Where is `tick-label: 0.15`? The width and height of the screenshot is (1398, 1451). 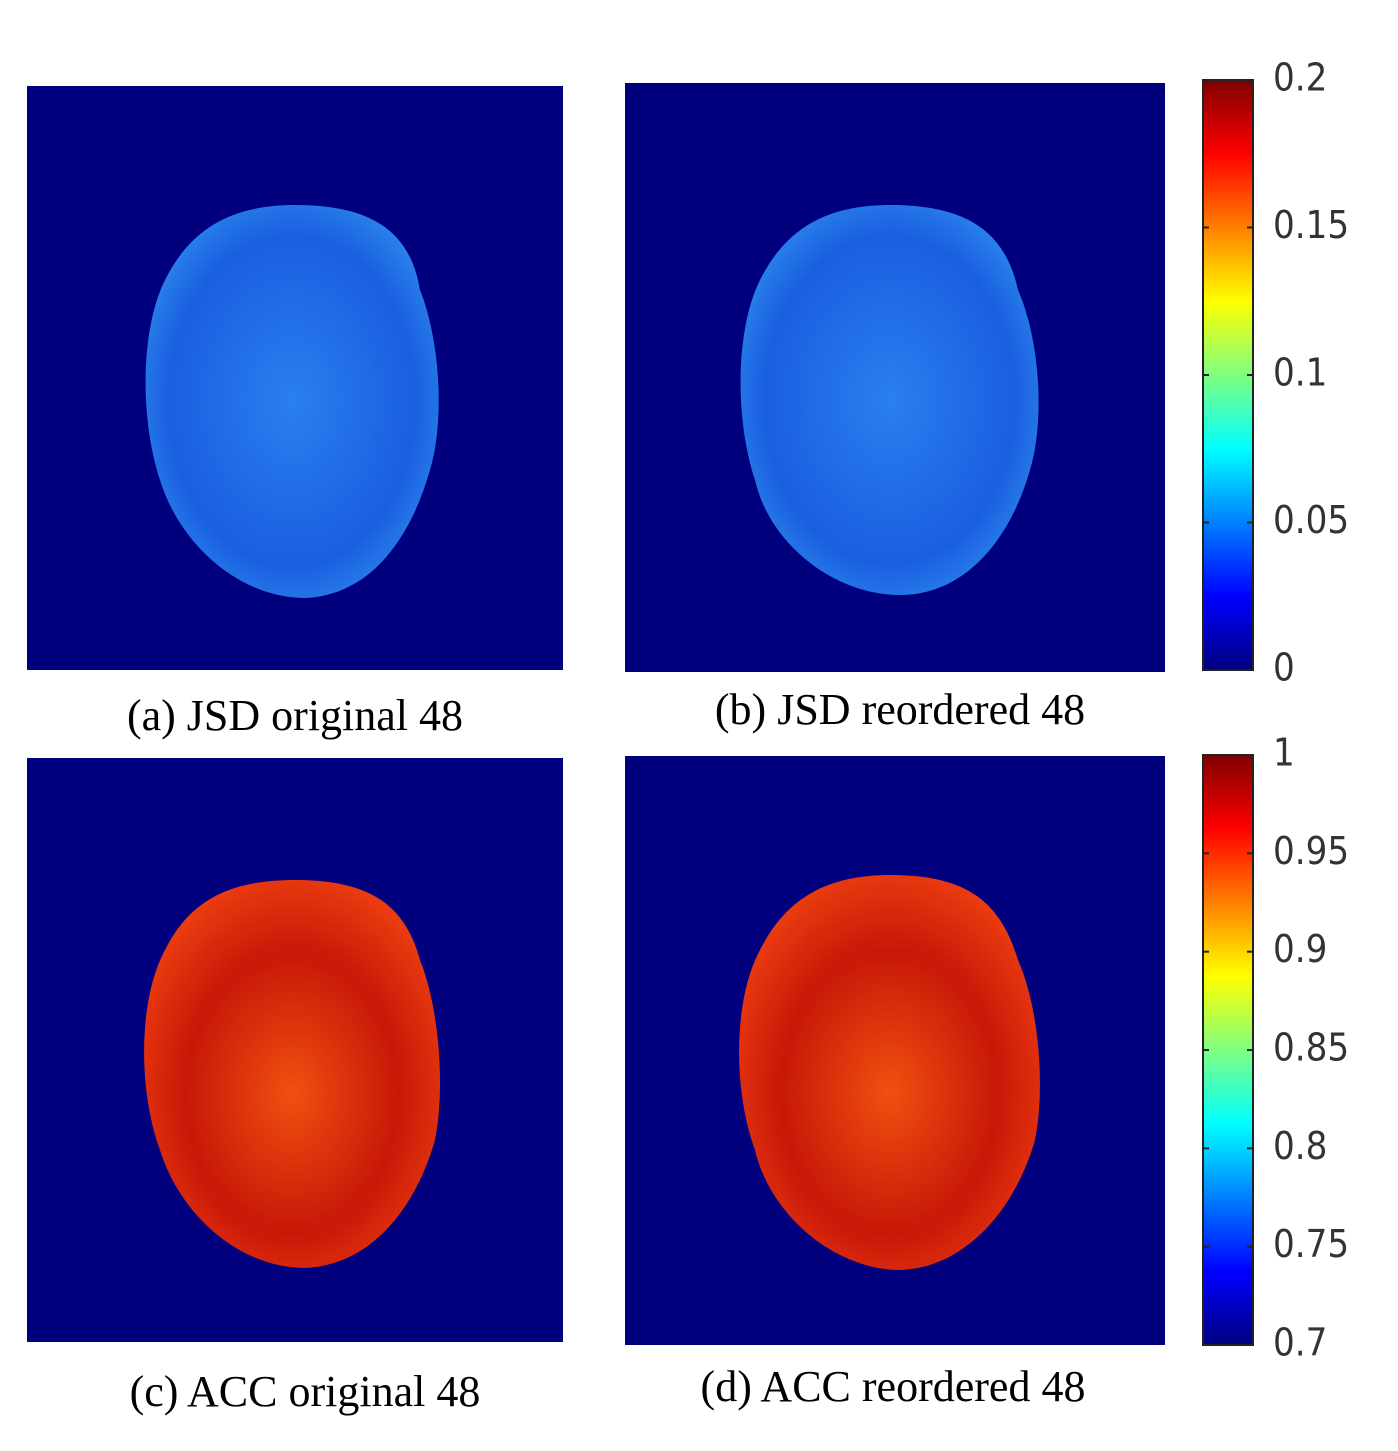
tick-label: 0.15 is located at coordinates (1311, 225).